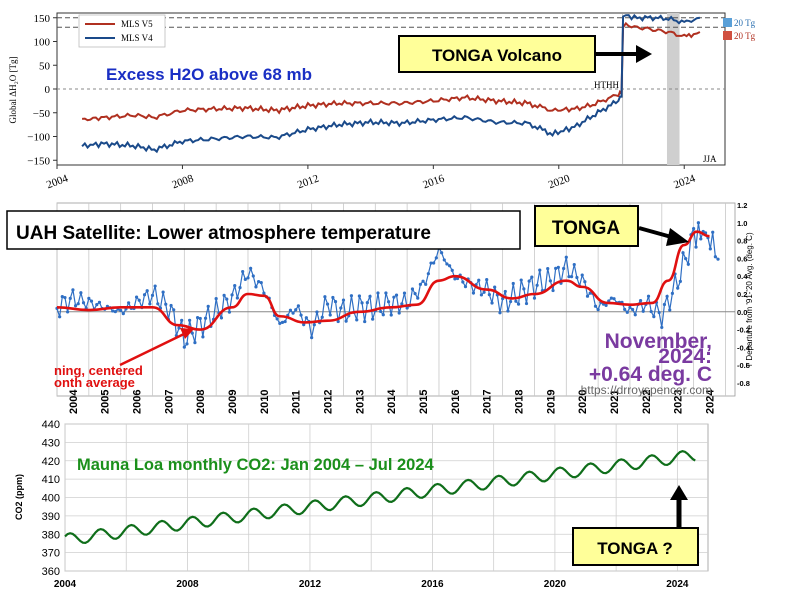 This screenshot has width=800, height=604. I want to click on uah-ytick-label: 0.4, so click(742, 276).